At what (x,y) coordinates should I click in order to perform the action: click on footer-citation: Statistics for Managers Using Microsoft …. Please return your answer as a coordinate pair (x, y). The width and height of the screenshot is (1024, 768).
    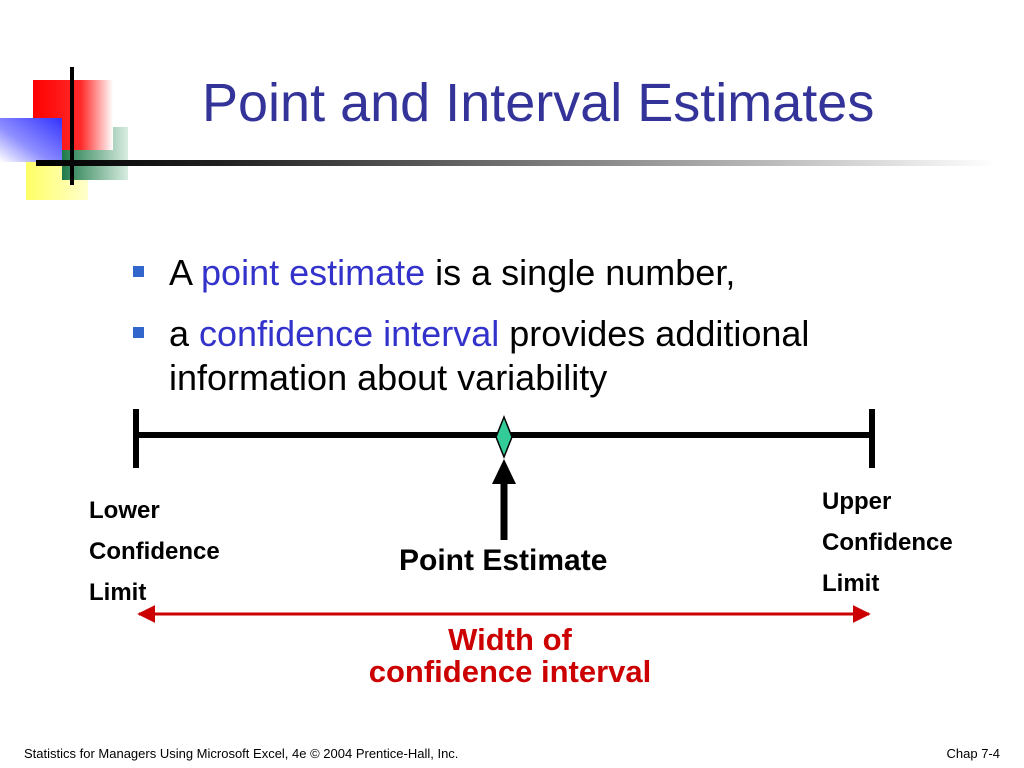
    Looking at the image, I should click on (241, 753).